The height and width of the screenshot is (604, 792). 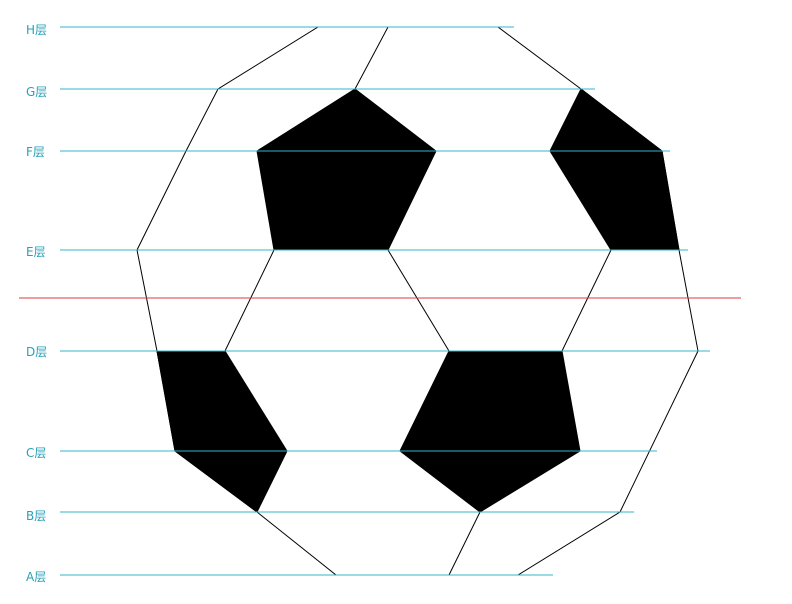 I want to click on layer-label-e: E层, so click(x=36, y=252).